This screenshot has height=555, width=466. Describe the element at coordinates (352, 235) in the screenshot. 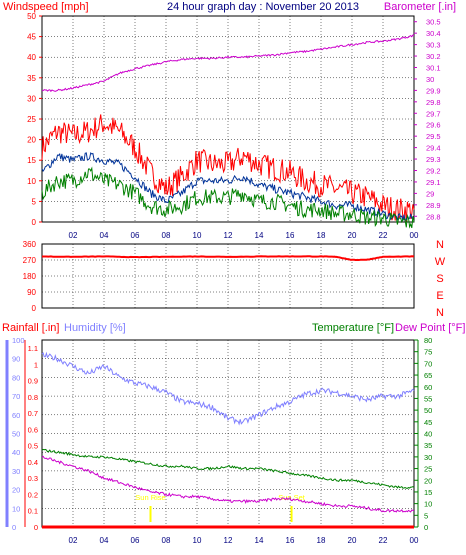

I see `wind-x-tick-label: 20` at that location.